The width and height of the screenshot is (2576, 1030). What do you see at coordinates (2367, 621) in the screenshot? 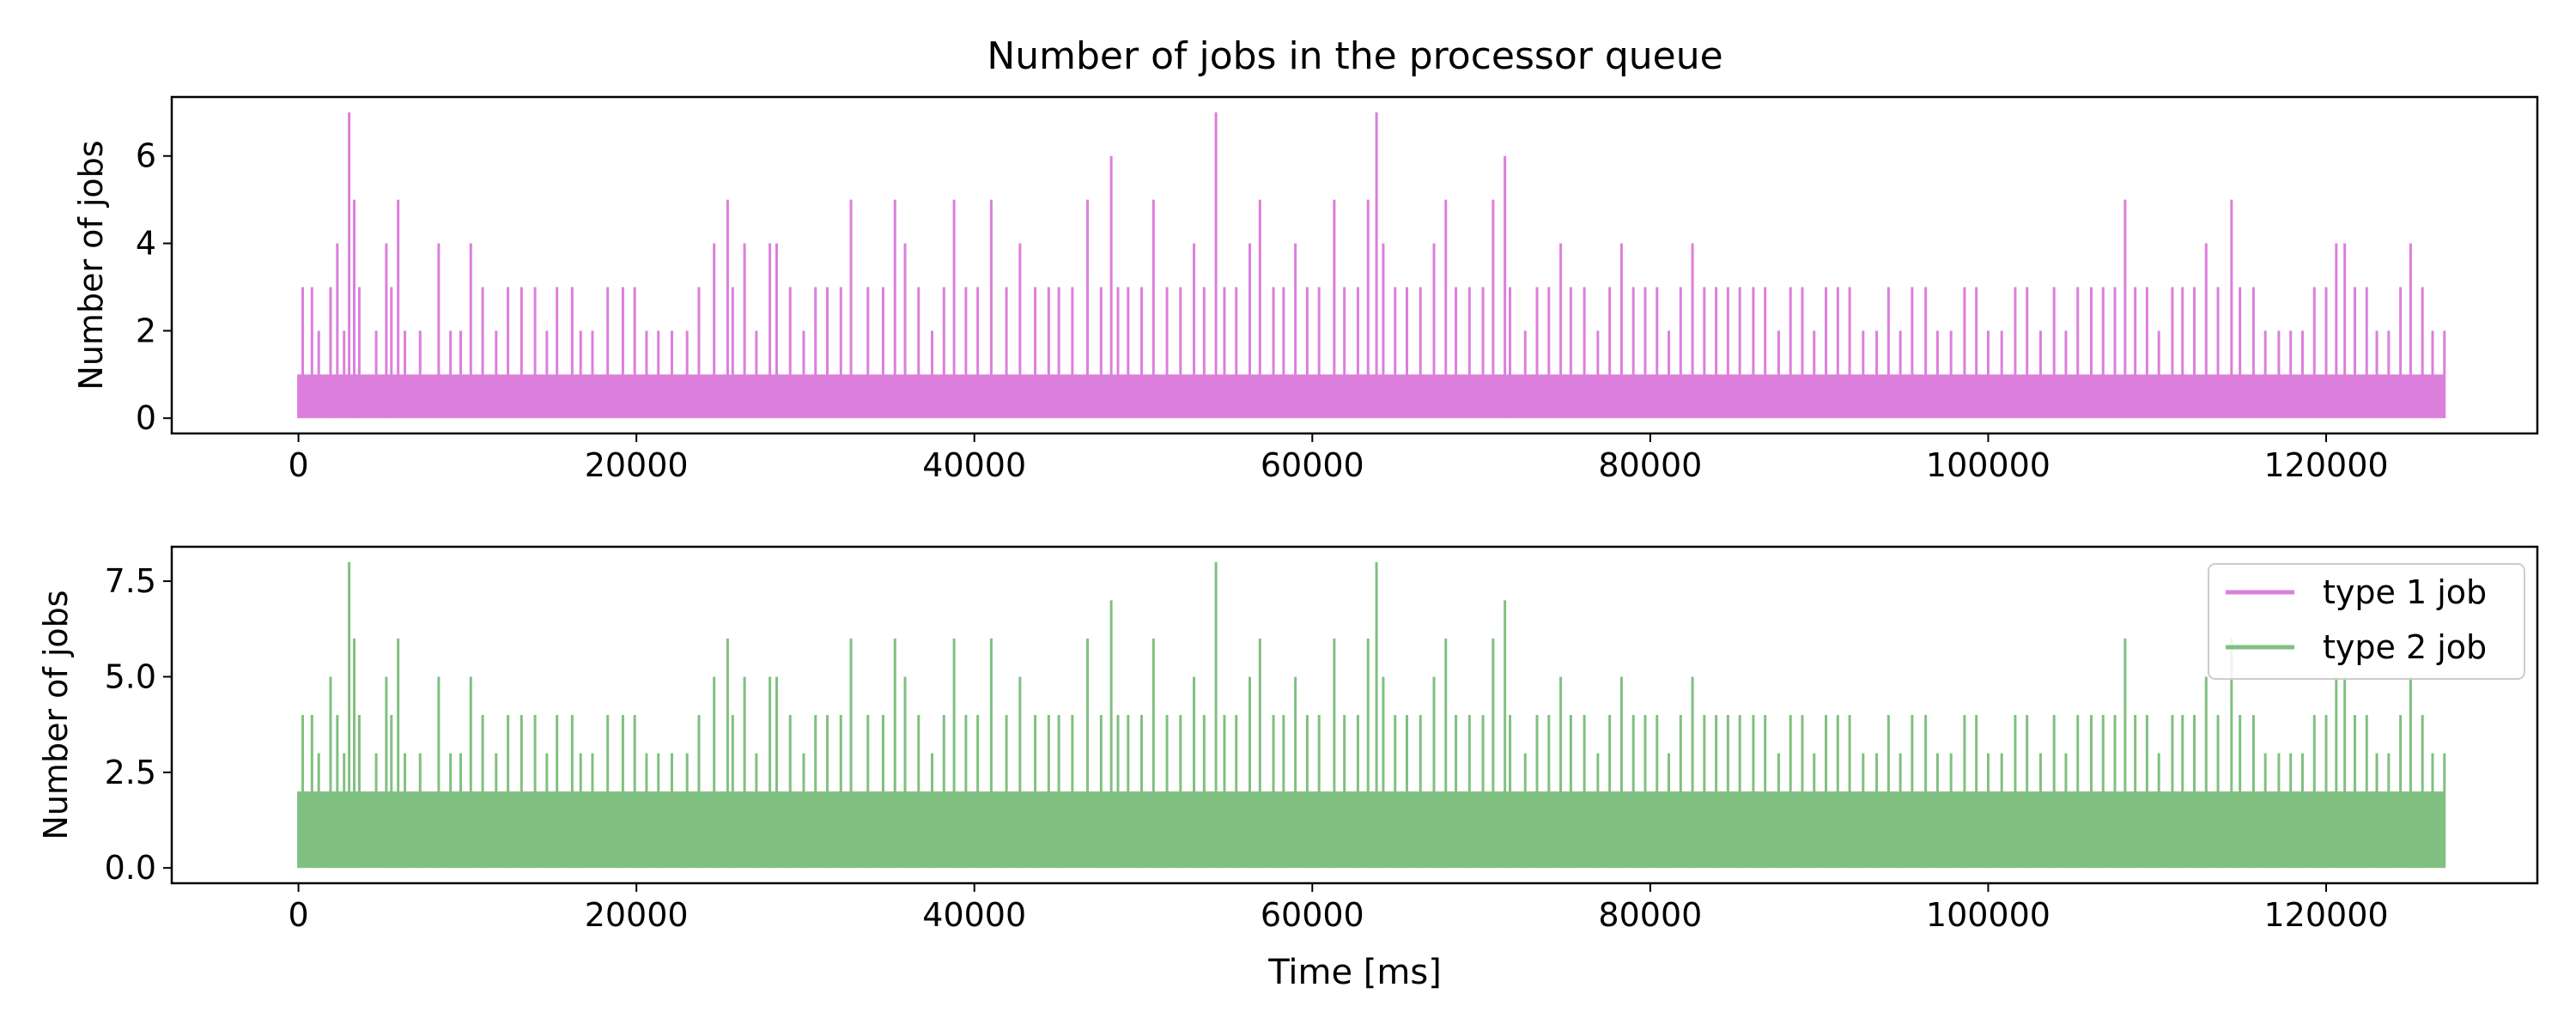
I see `legend: type 1 job type 2 job` at bounding box center [2367, 621].